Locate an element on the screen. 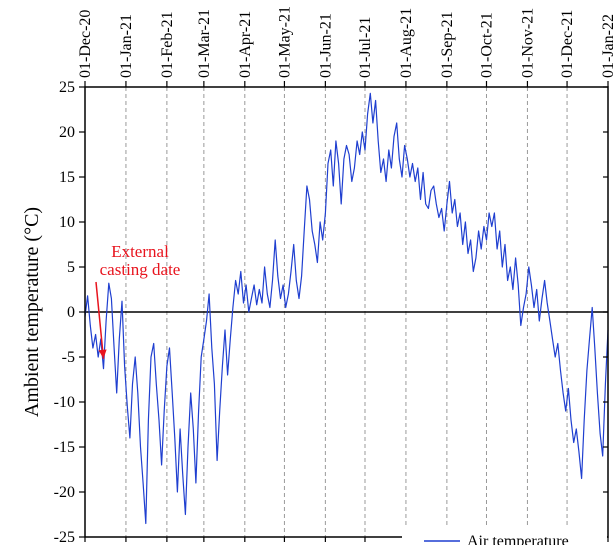 The image size is (615, 545). y-tick-label: 5 is located at coordinates (71, 267).